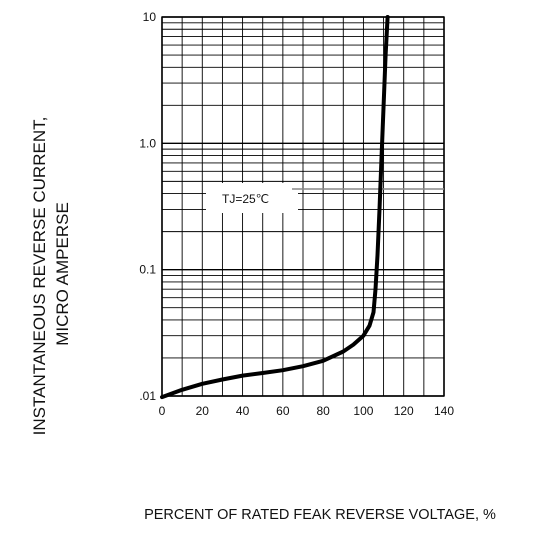  What do you see at coordinates (363, 411) in the screenshot?
I see `x-tick-label: 100` at bounding box center [363, 411].